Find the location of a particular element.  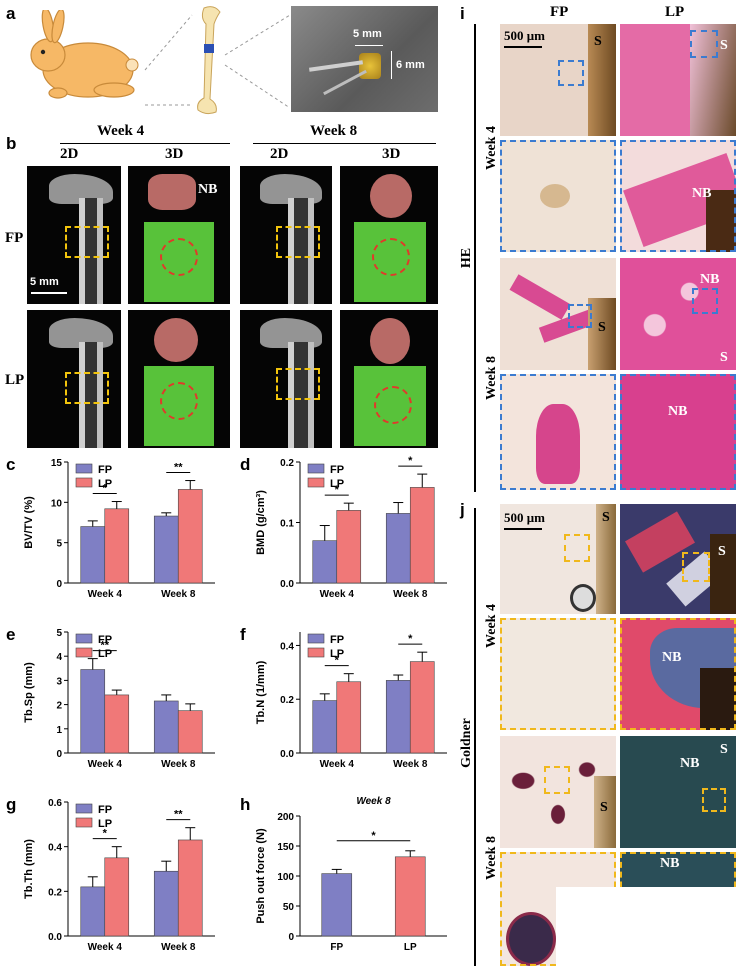

rabbit-illustration is located at coordinates (84, 54).